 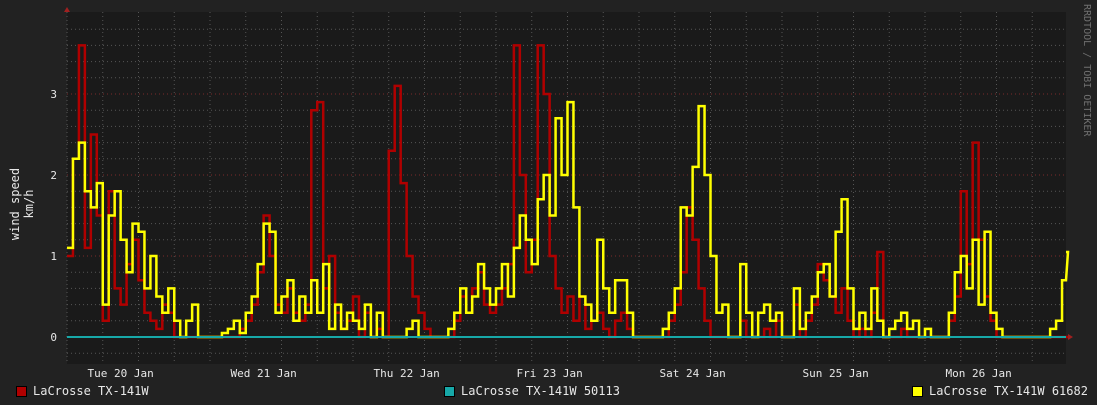 I want to click on legend-item-3: LaCrosse TX-141W 61682, so click(x=1000, y=391).